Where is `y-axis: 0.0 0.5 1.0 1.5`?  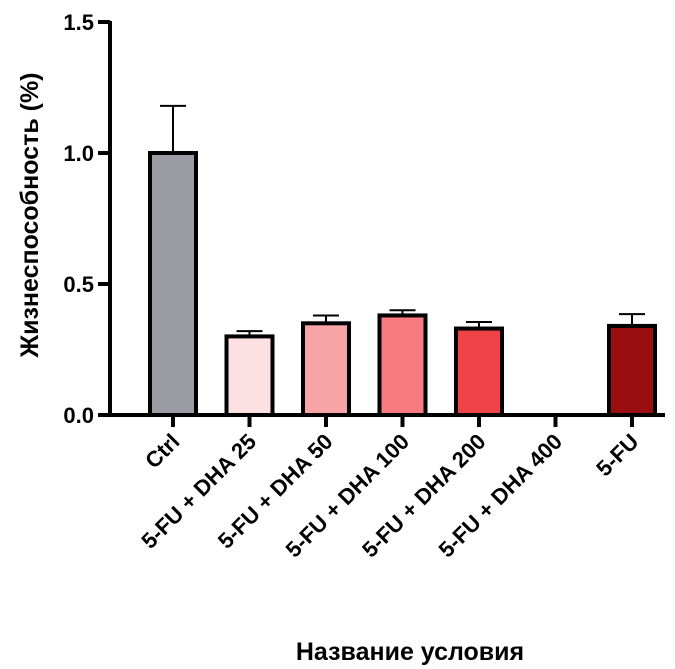
y-axis: 0.0 0.5 1.0 1.5 is located at coordinates (87, 219).